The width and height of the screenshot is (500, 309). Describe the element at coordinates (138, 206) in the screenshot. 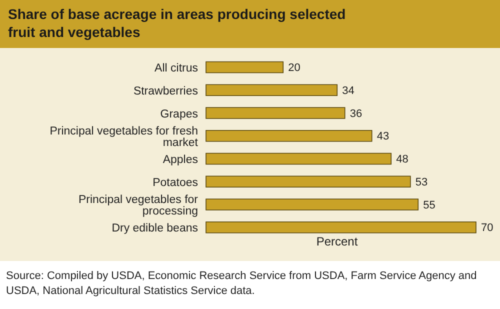

I see `y-tick-label: Principal vegetables for processing` at that location.